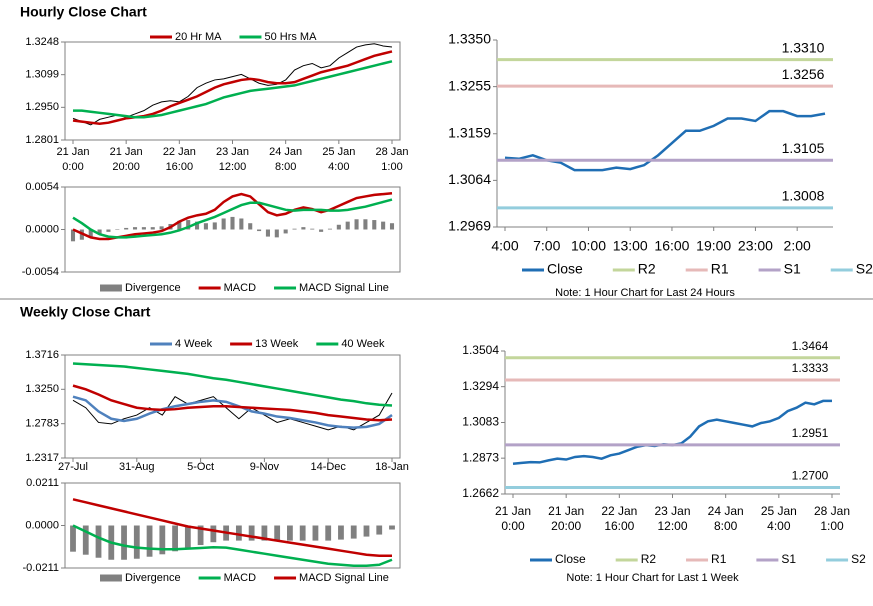  Describe the element at coordinates (755, 246) in the screenshot. I see `x-tick-label: 23:00` at that location.